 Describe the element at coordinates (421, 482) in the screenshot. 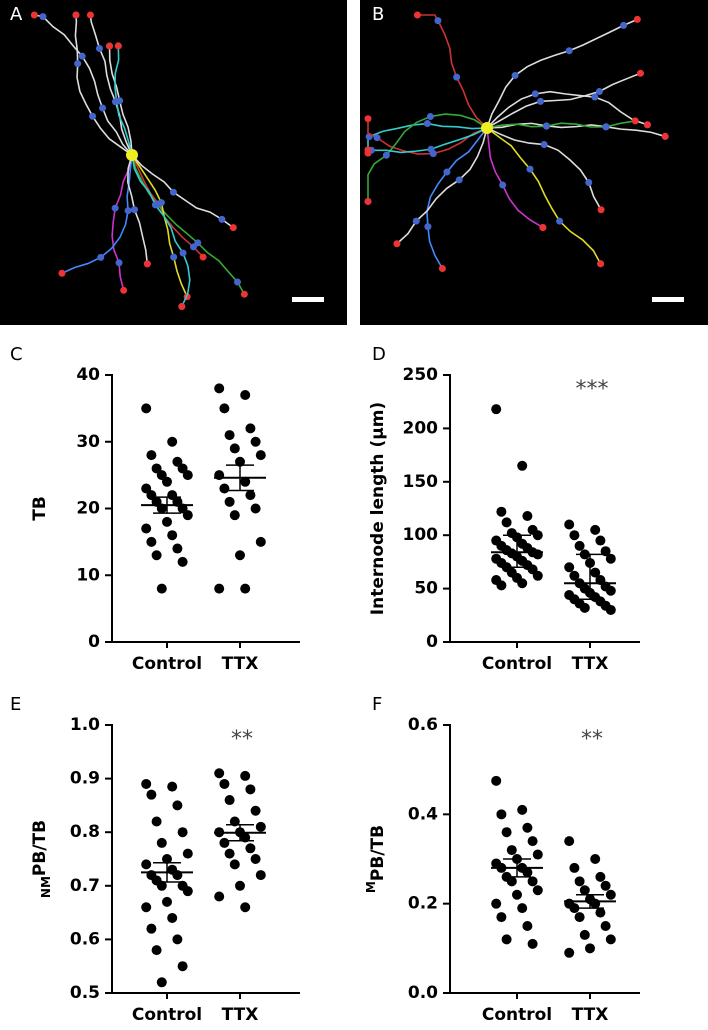

I see `y-tick-label: 150` at that location.